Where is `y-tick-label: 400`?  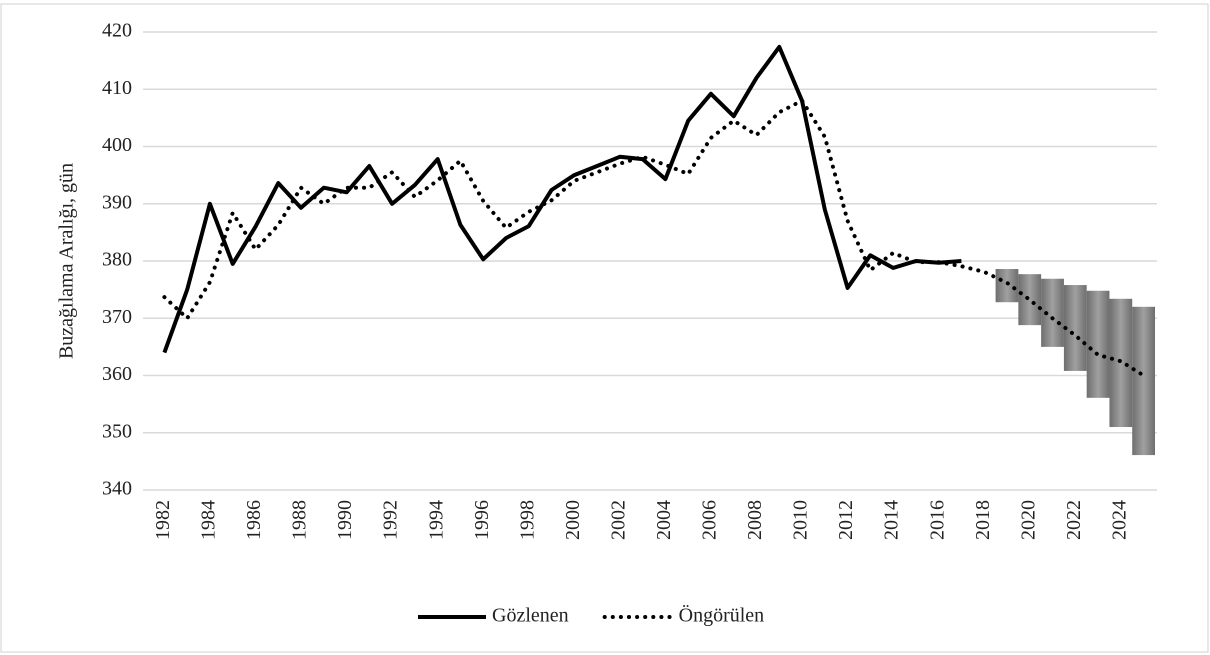
y-tick-label: 400 is located at coordinates (117, 145).